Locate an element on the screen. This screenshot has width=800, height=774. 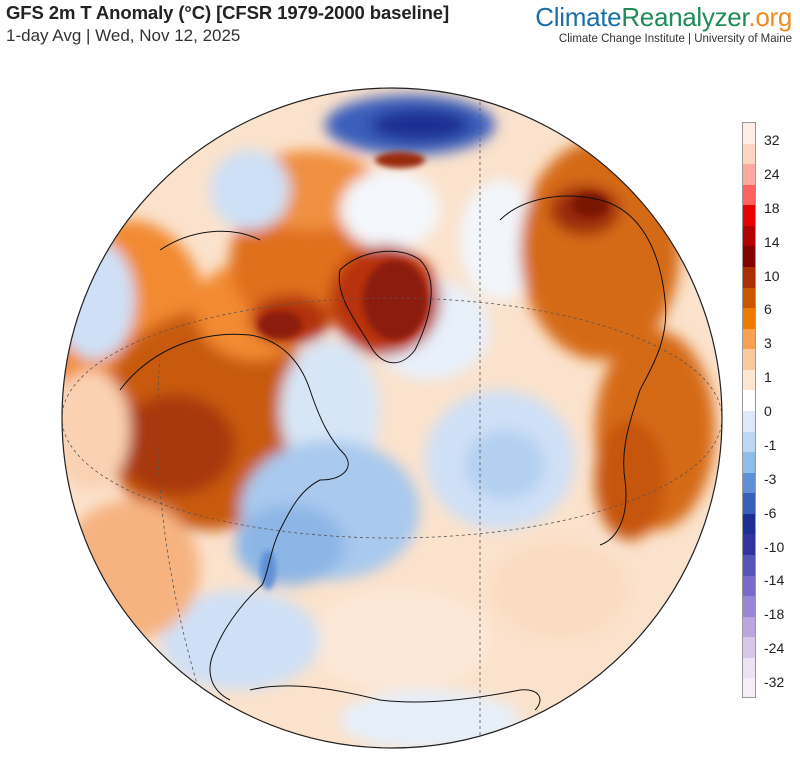
north-america-coastline is located at coordinates (234, 517).